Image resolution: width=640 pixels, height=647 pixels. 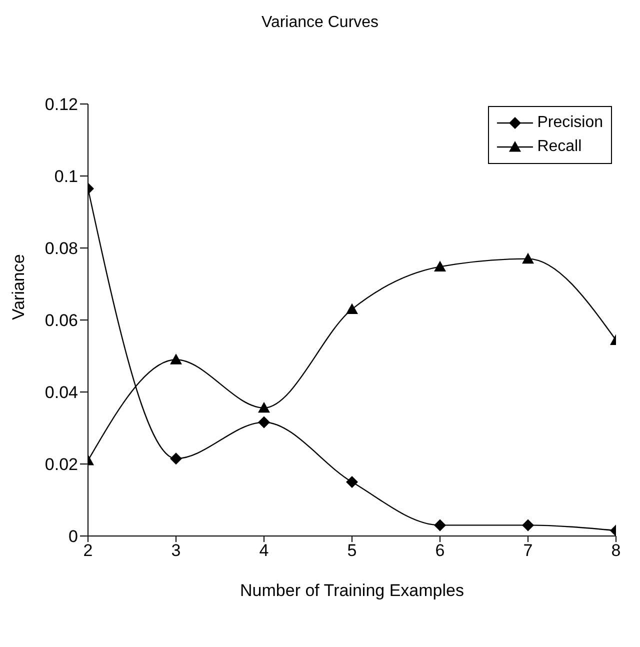 What do you see at coordinates (570, 123) in the screenshot?
I see `legend-label: Precision` at bounding box center [570, 123].